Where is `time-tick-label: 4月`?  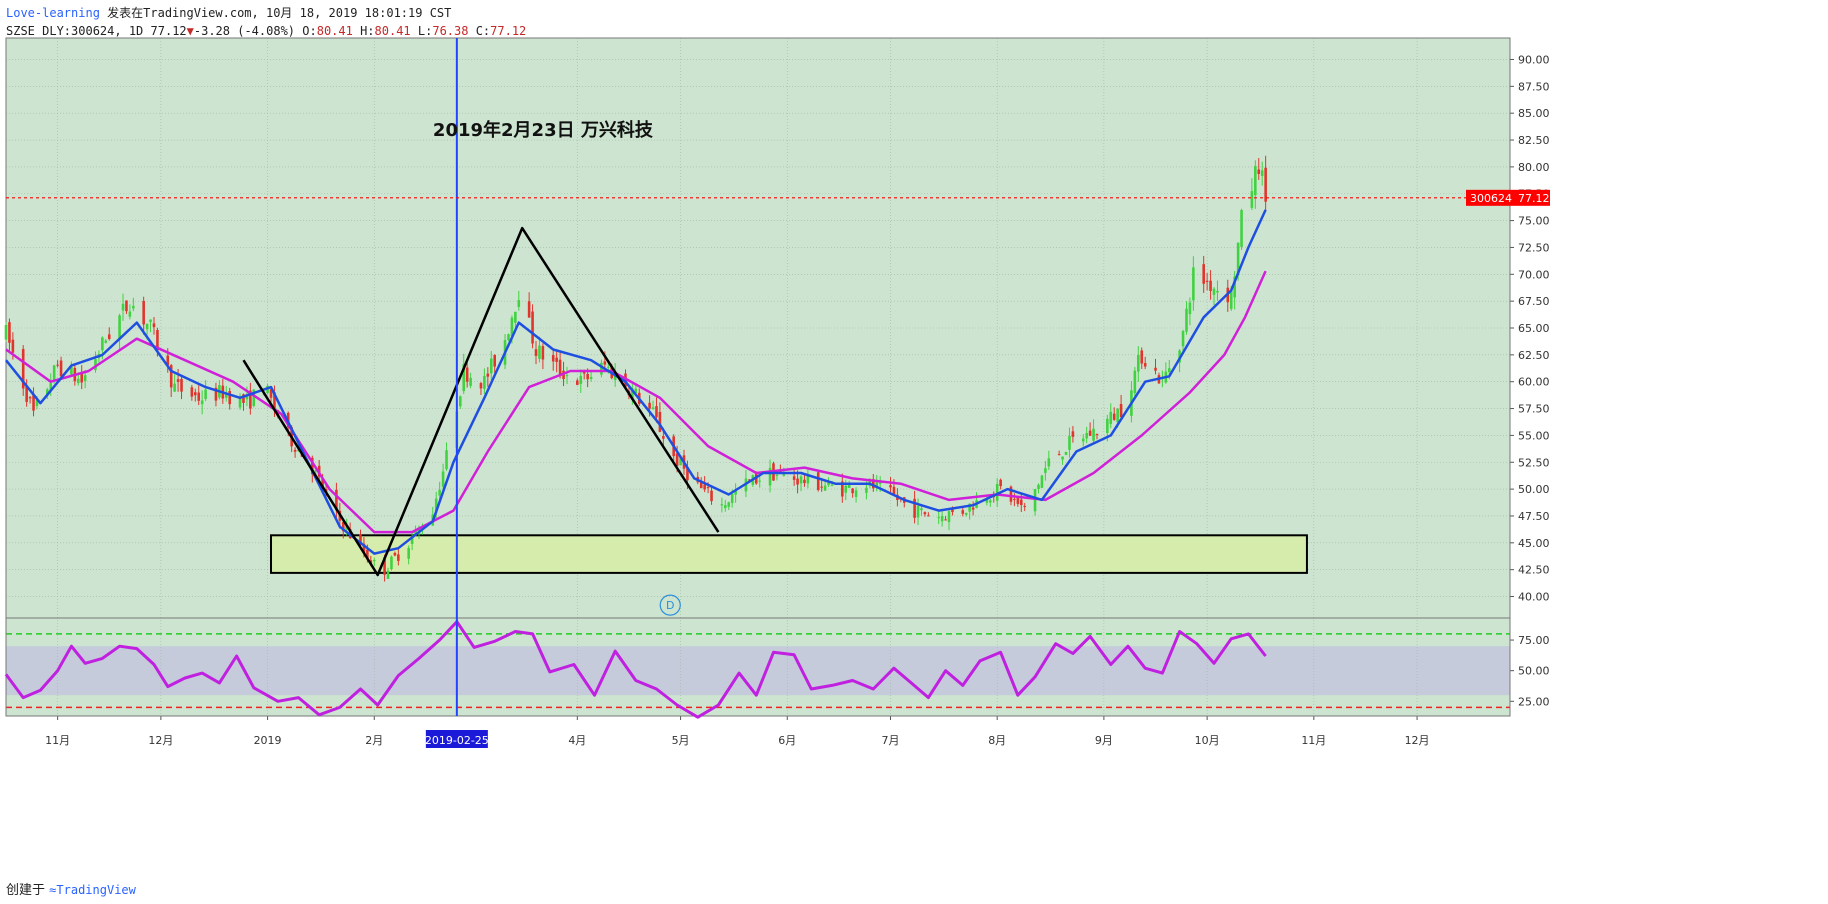 time-tick-label: 4月 is located at coordinates (577, 740).